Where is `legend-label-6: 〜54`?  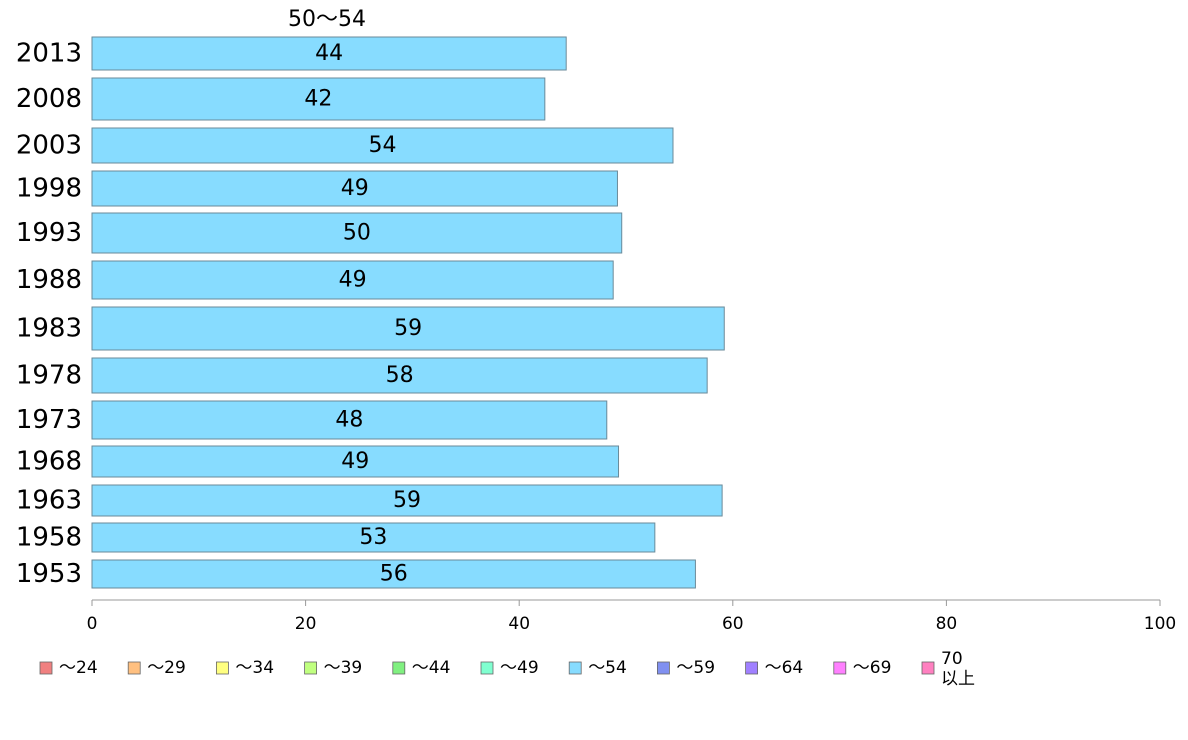 legend-label-6: 〜54 is located at coordinates (607, 668).